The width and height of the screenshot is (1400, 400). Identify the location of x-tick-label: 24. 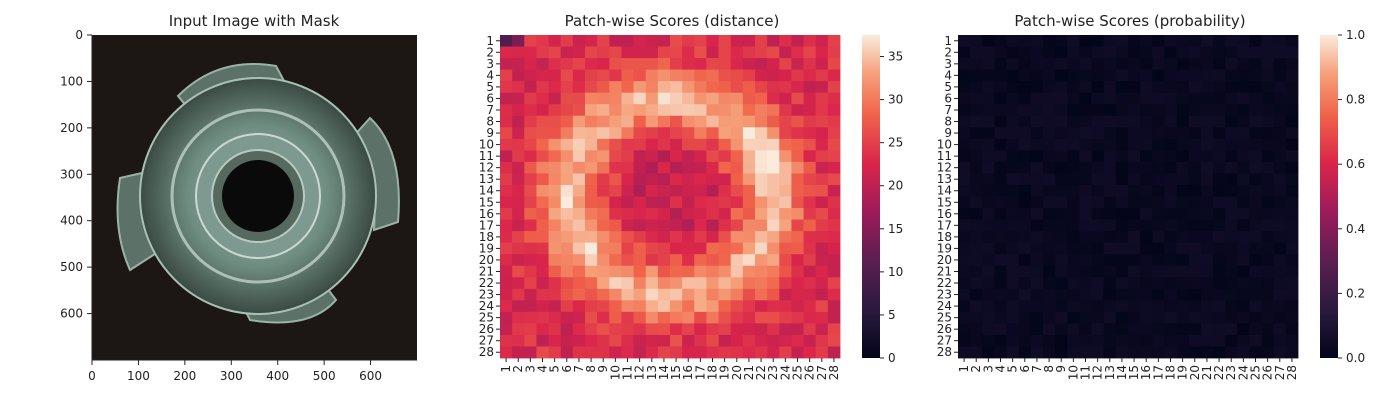
(785, 372).